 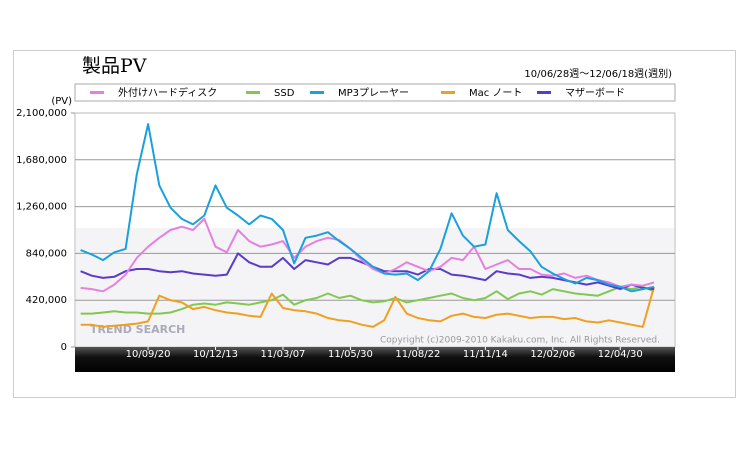 I want to click on logo: TREND SEARCH, so click(x=137, y=329).